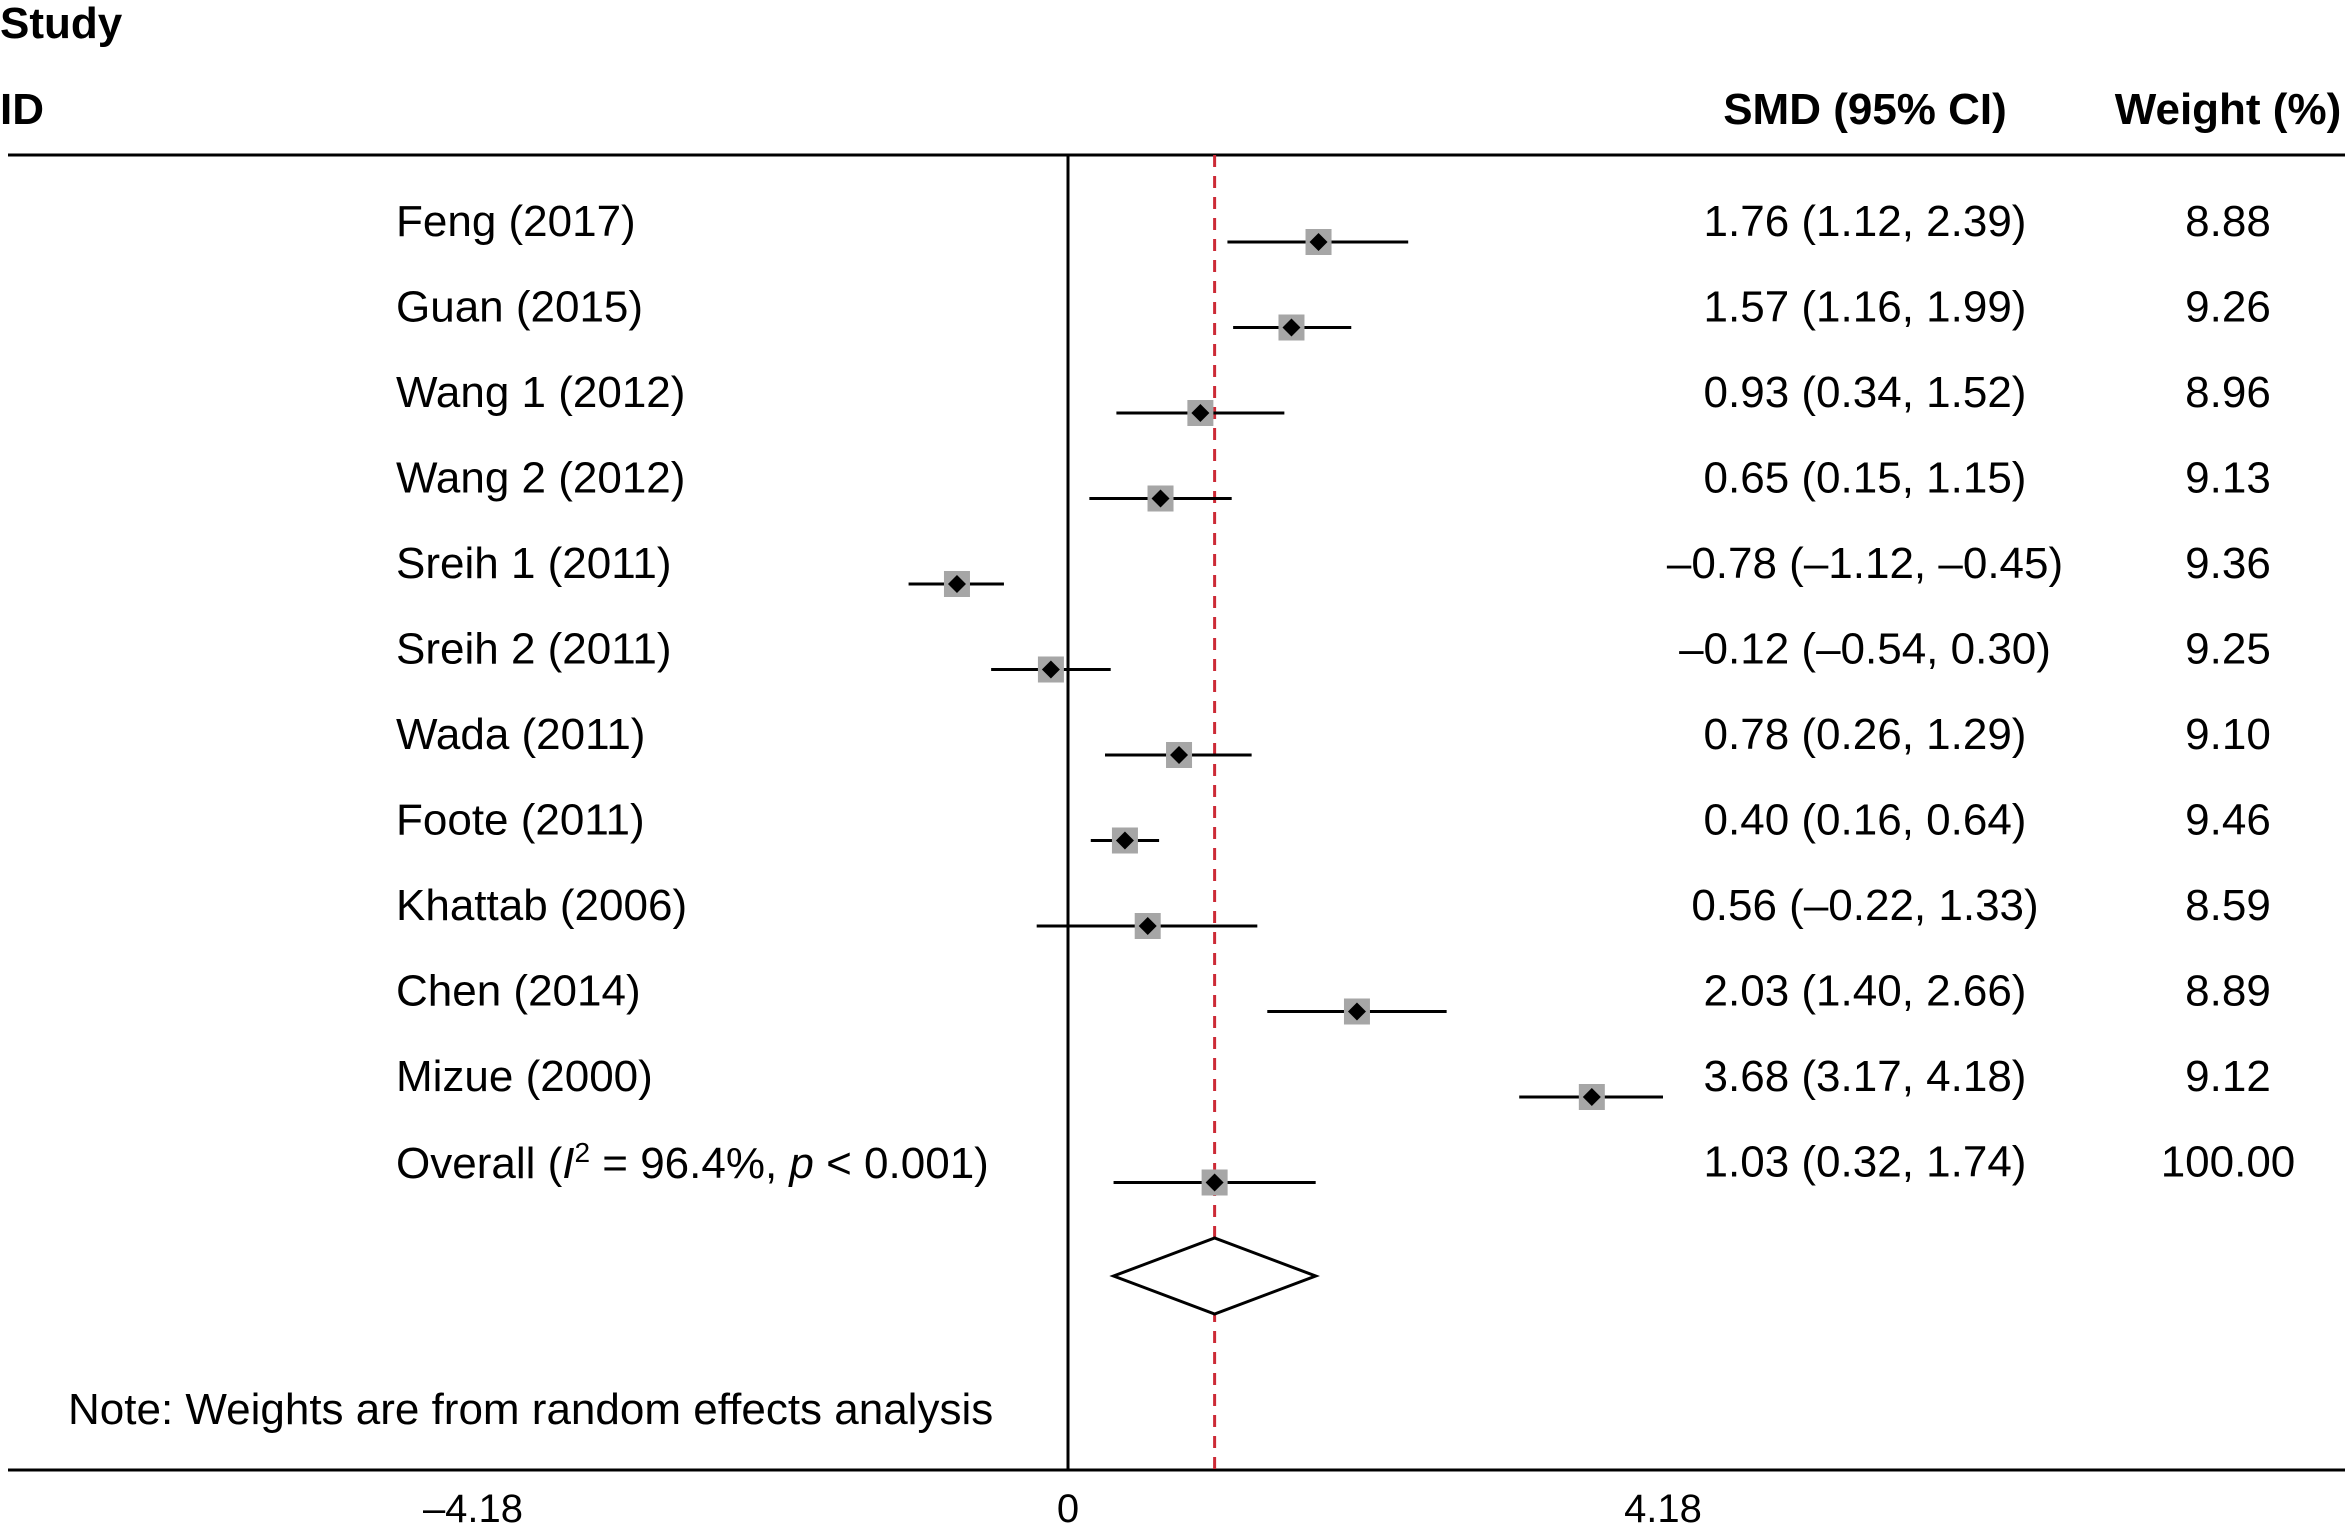 The height and width of the screenshot is (1534, 2345). What do you see at coordinates (524, 1076) in the screenshot?
I see `study-label: Mizue (2000)` at bounding box center [524, 1076].